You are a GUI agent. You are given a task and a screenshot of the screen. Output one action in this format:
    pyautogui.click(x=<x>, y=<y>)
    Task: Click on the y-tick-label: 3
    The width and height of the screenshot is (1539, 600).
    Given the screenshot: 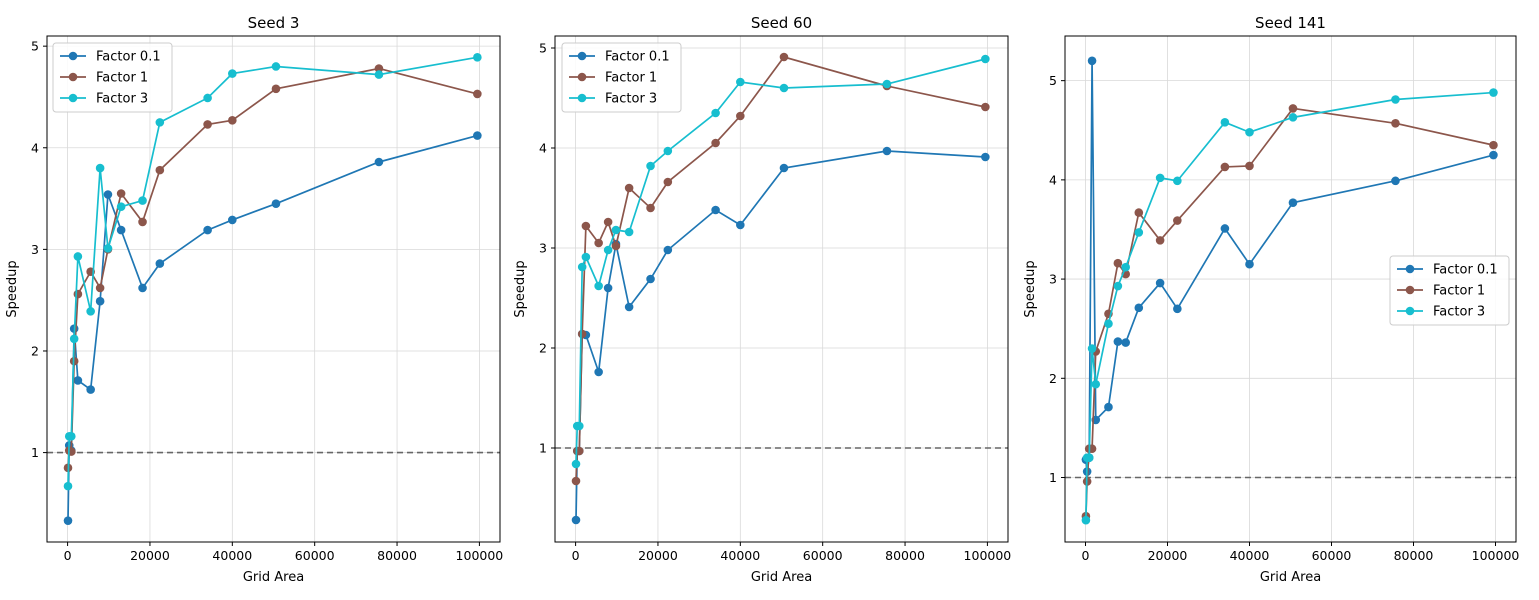 What is the action you would take?
    pyautogui.click(x=1053, y=279)
    